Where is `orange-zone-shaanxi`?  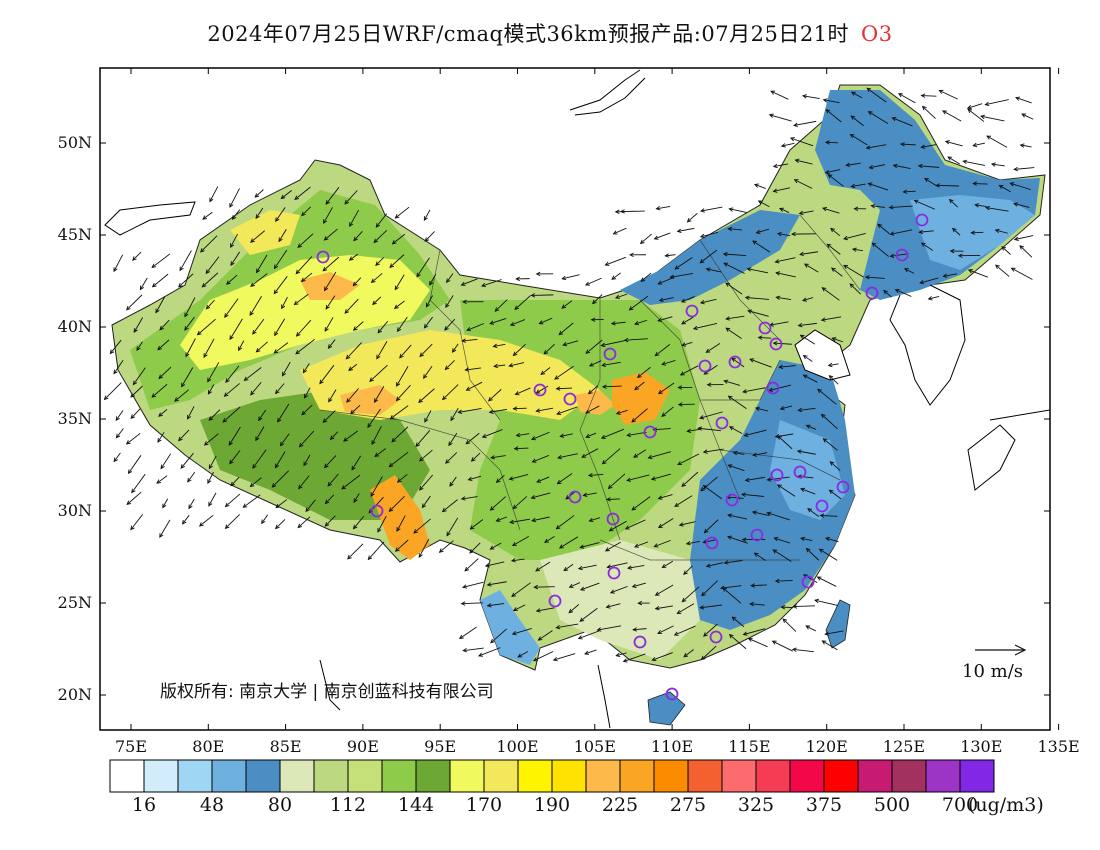
orange-zone-shaanxi is located at coordinates (595, 402).